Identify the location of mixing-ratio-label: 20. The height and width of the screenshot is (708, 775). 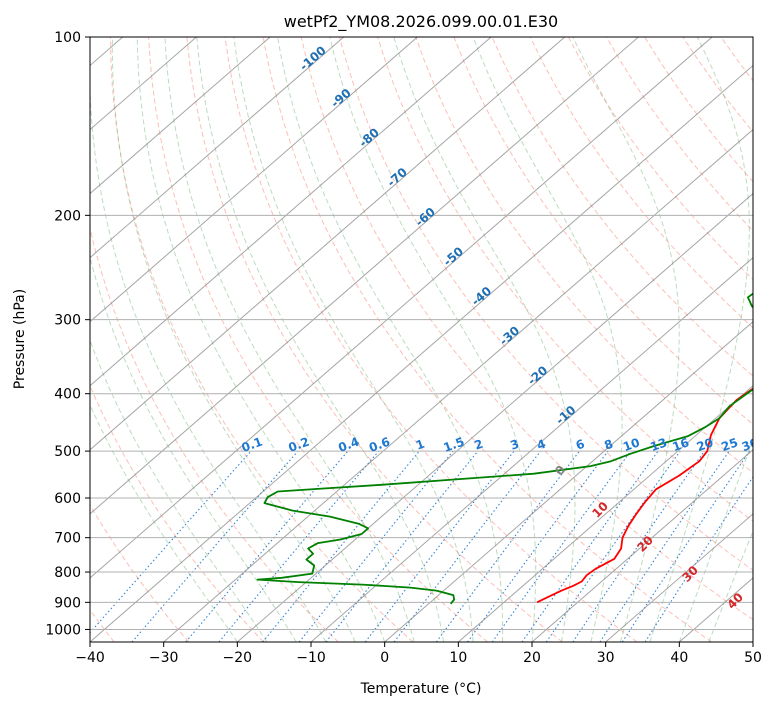
(705, 444).